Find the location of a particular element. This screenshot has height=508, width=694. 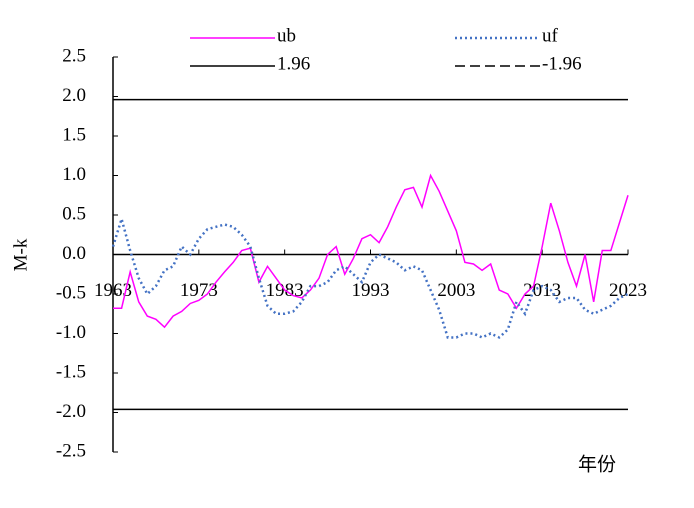

y-tick-label: 0.0 is located at coordinates (74, 253).